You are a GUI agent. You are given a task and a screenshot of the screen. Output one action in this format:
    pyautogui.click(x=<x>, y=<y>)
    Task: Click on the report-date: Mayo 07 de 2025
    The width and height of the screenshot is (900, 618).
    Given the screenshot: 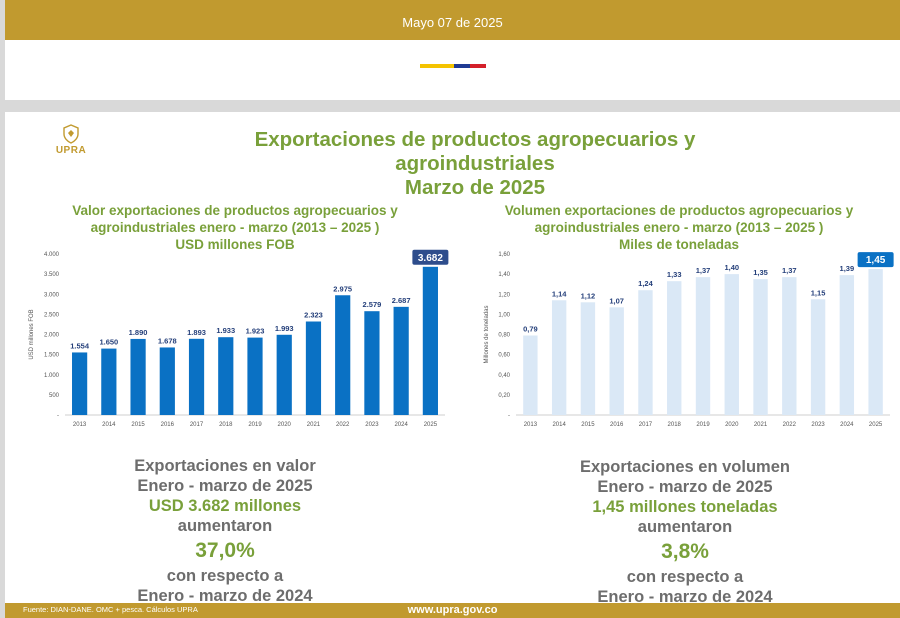 What is the action you would take?
    pyautogui.click(x=452, y=22)
    